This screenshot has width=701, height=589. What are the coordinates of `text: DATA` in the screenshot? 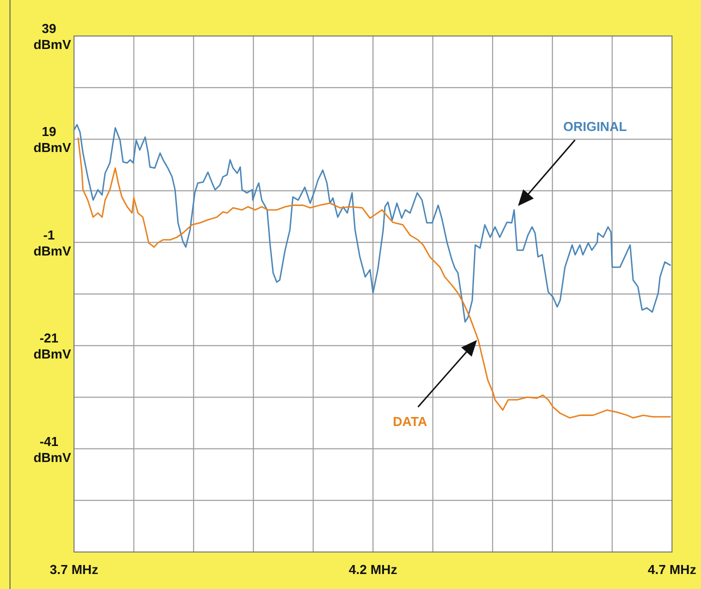 It's located at (410, 421).